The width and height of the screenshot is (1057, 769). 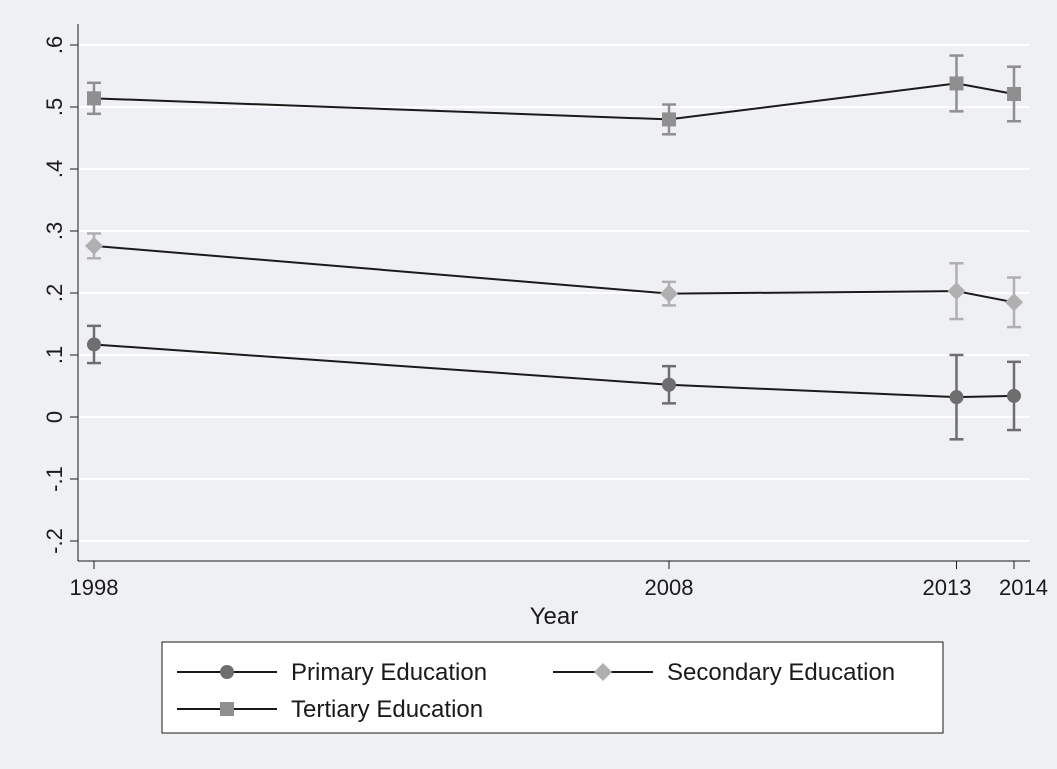 I want to click on legend-label: Secondary Education, so click(x=781, y=672).